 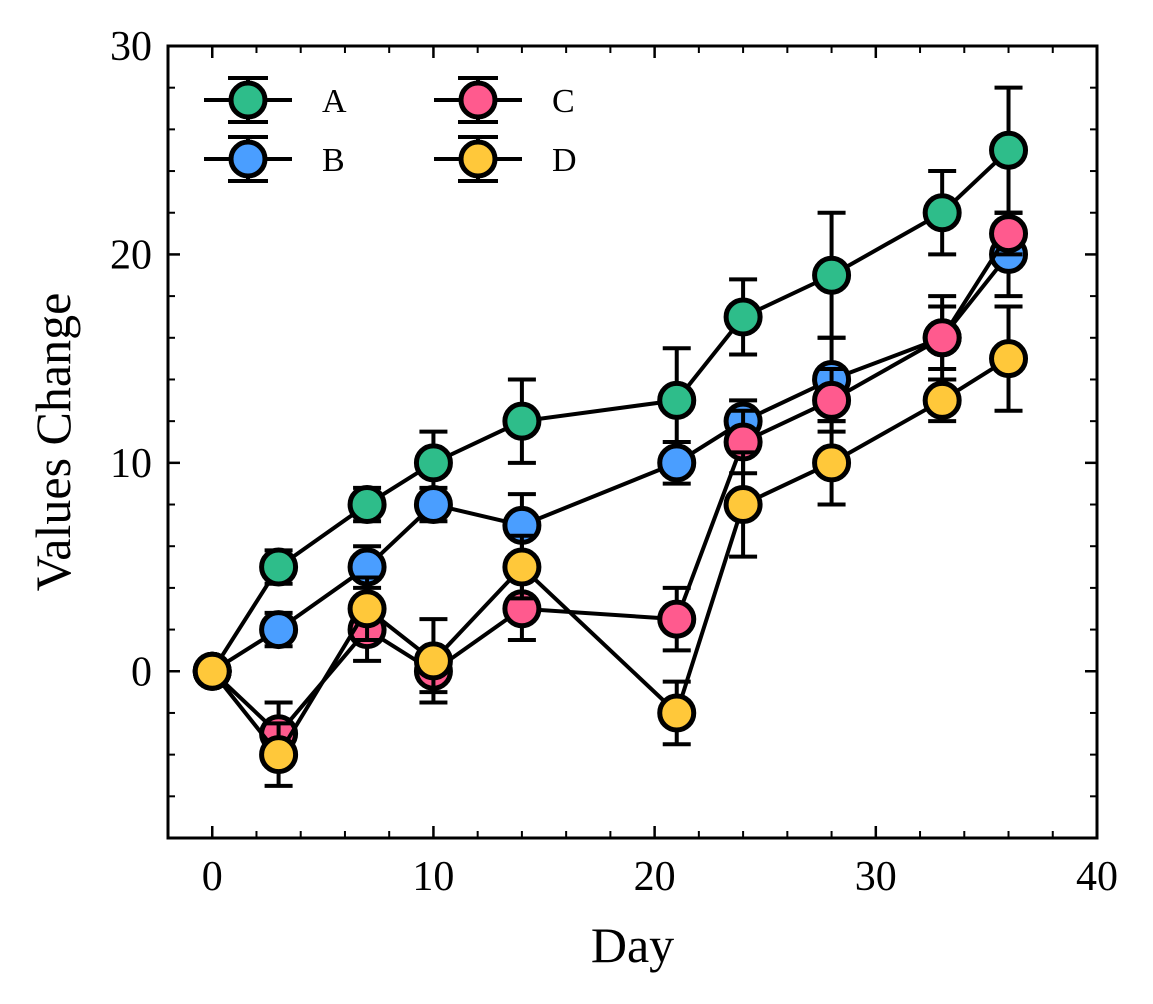 I want to click on legend-item-D: D, so click(x=505, y=159).